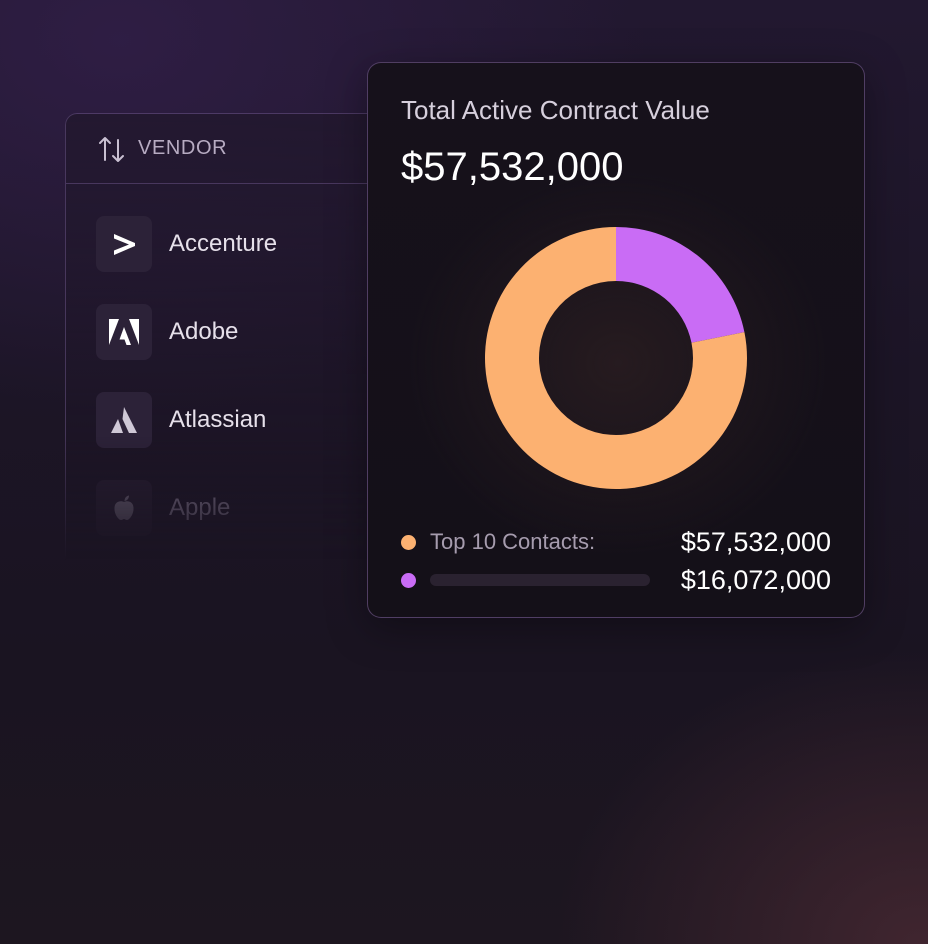 The image size is (928, 944). I want to click on atlassian-logo-icon, so click(124, 420).